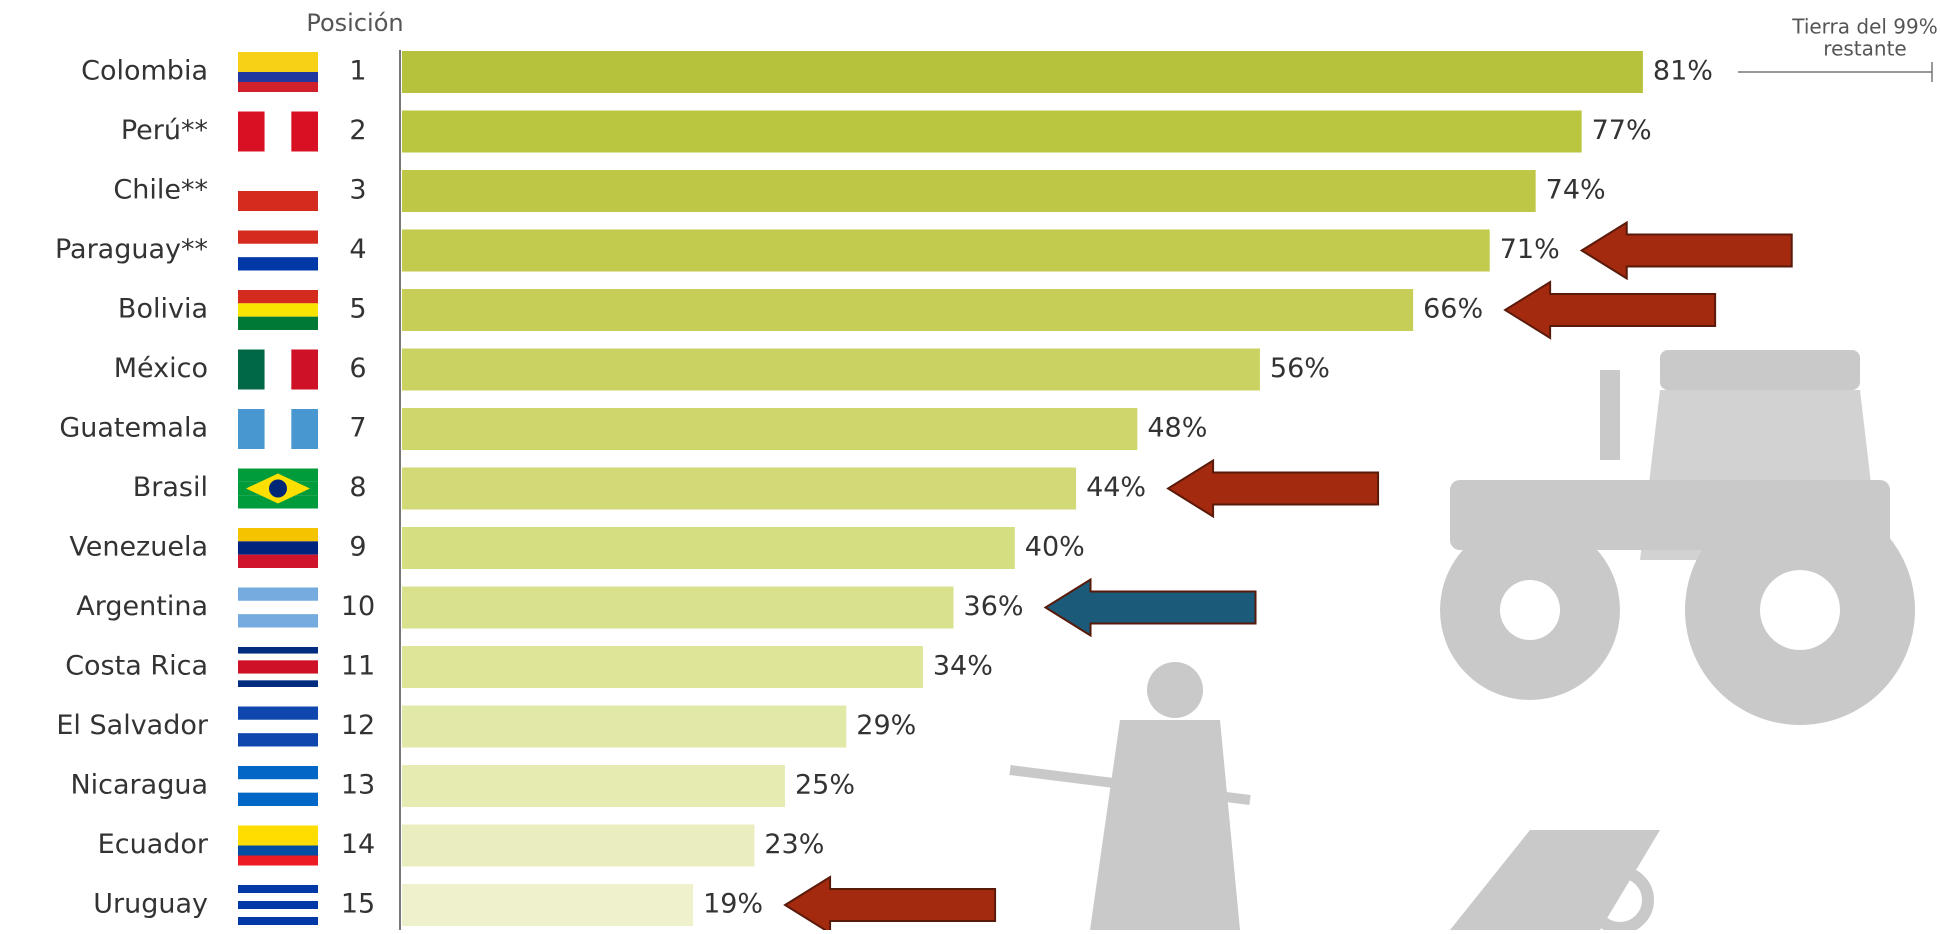 This screenshot has width=1940, height=934. What do you see at coordinates (357, 428) in the screenshot?
I see `position-label: 7` at bounding box center [357, 428].